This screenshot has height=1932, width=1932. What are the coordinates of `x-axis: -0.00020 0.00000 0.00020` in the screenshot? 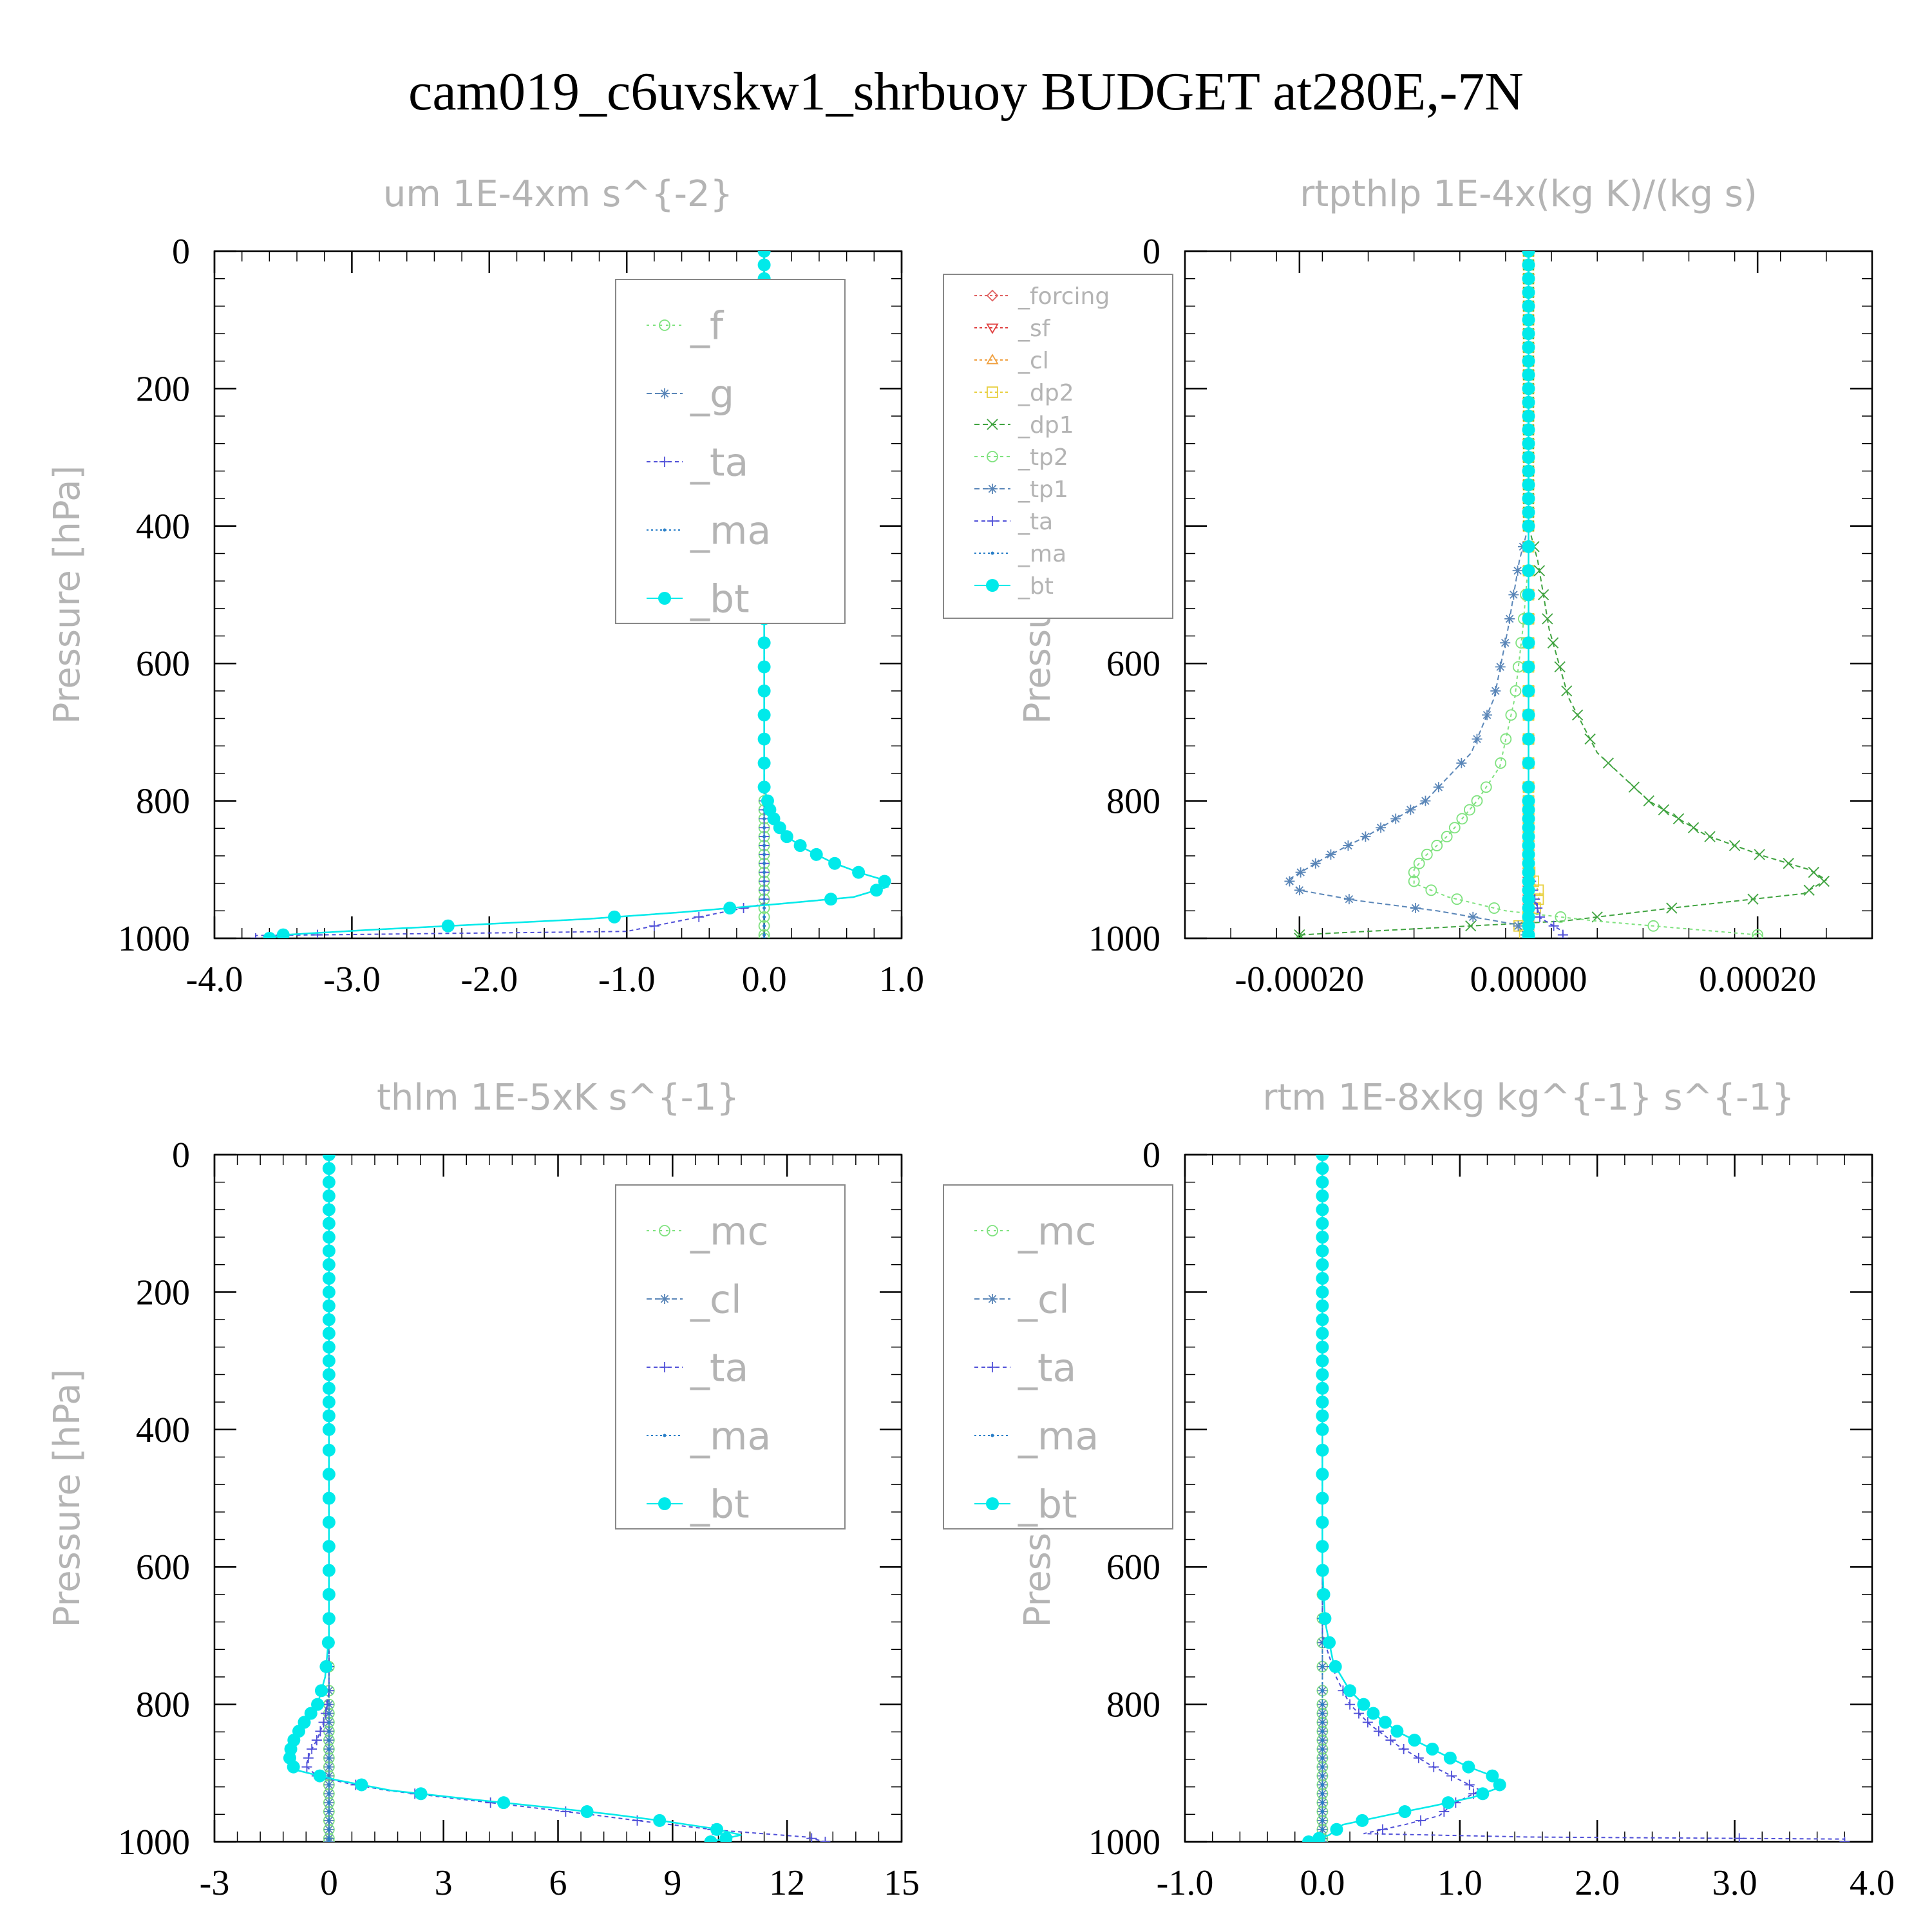 It's located at (1529, 625).